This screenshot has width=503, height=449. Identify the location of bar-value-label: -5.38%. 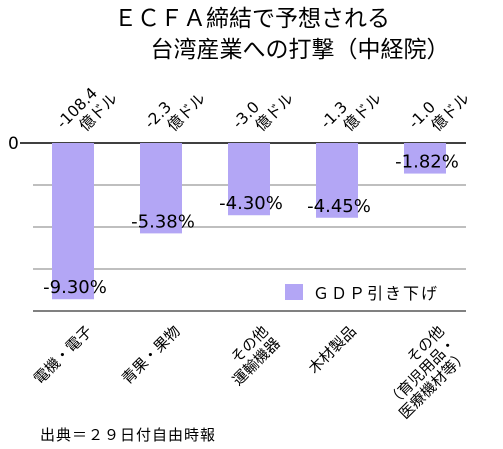
(163, 221).